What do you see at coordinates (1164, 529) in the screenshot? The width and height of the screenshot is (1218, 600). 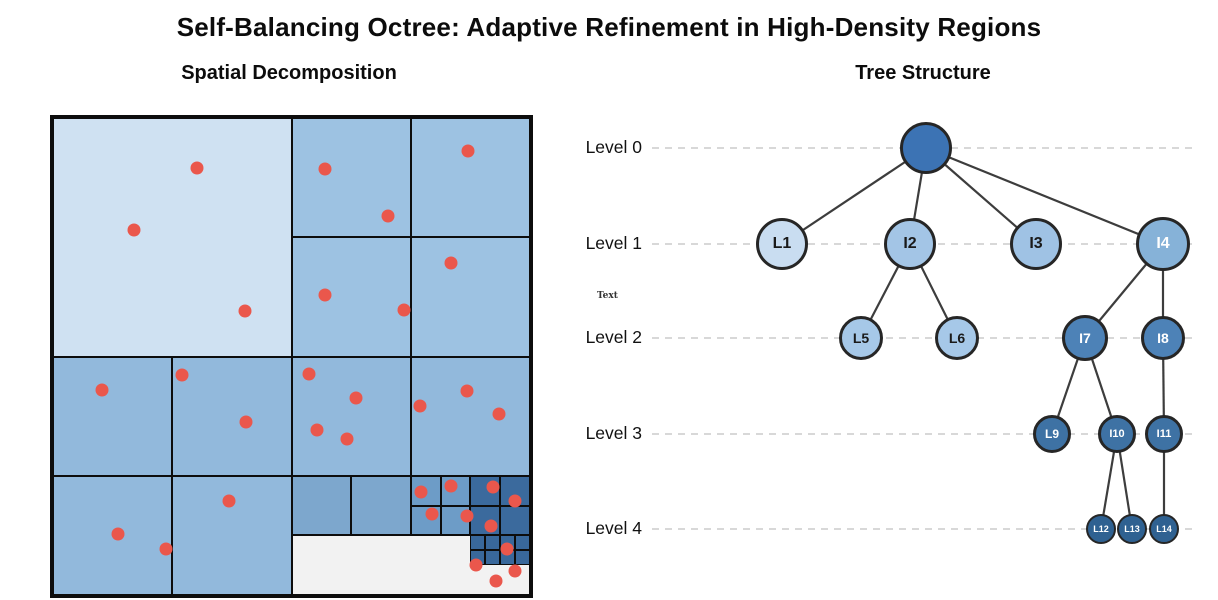 I see `tree-node-L14: L14` at bounding box center [1164, 529].